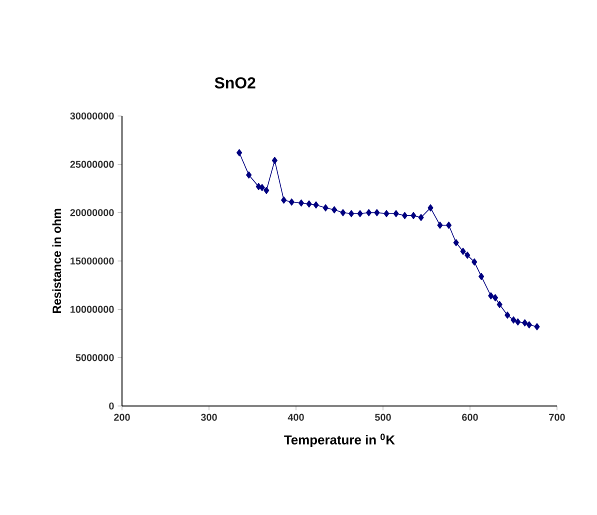 The height and width of the screenshot is (515, 597). Describe the element at coordinates (92, 164) in the screenshot. I see `y-tick-label: 25000000` at that location.